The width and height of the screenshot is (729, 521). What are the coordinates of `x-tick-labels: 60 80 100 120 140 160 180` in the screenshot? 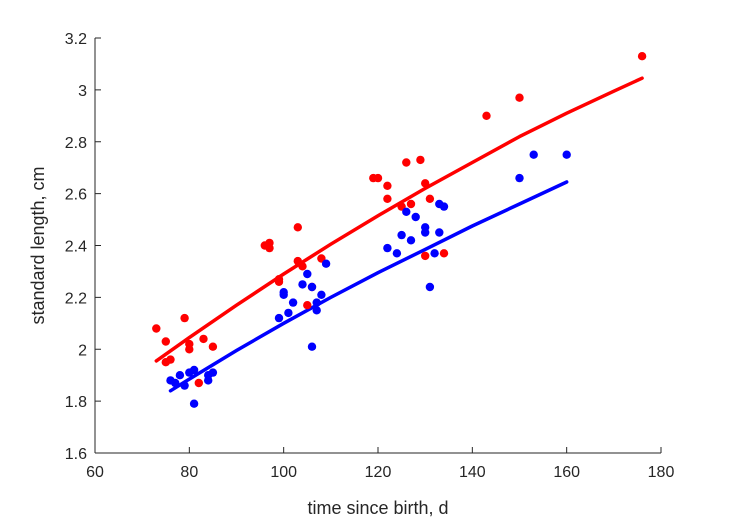 It's located at (380, 472).